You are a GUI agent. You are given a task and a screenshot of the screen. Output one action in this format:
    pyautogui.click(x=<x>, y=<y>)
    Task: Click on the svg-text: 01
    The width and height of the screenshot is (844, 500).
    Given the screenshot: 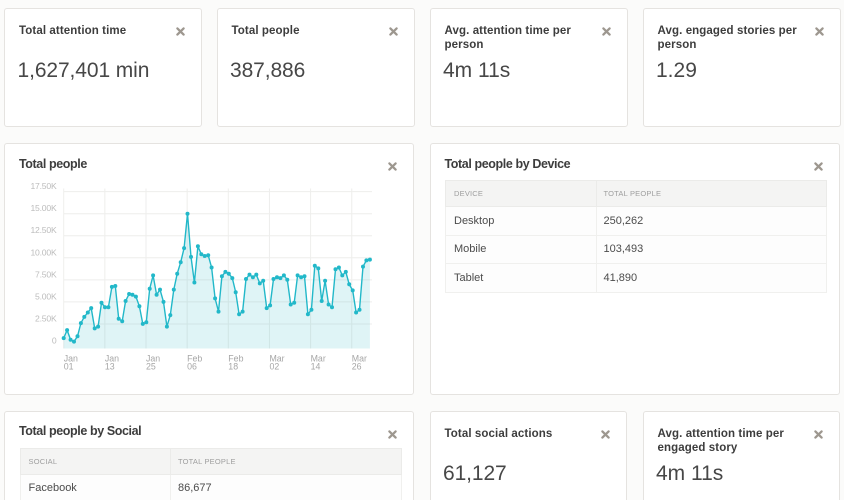 What is the action you would take?
    pyautogui.click(x=69, y=367)
    